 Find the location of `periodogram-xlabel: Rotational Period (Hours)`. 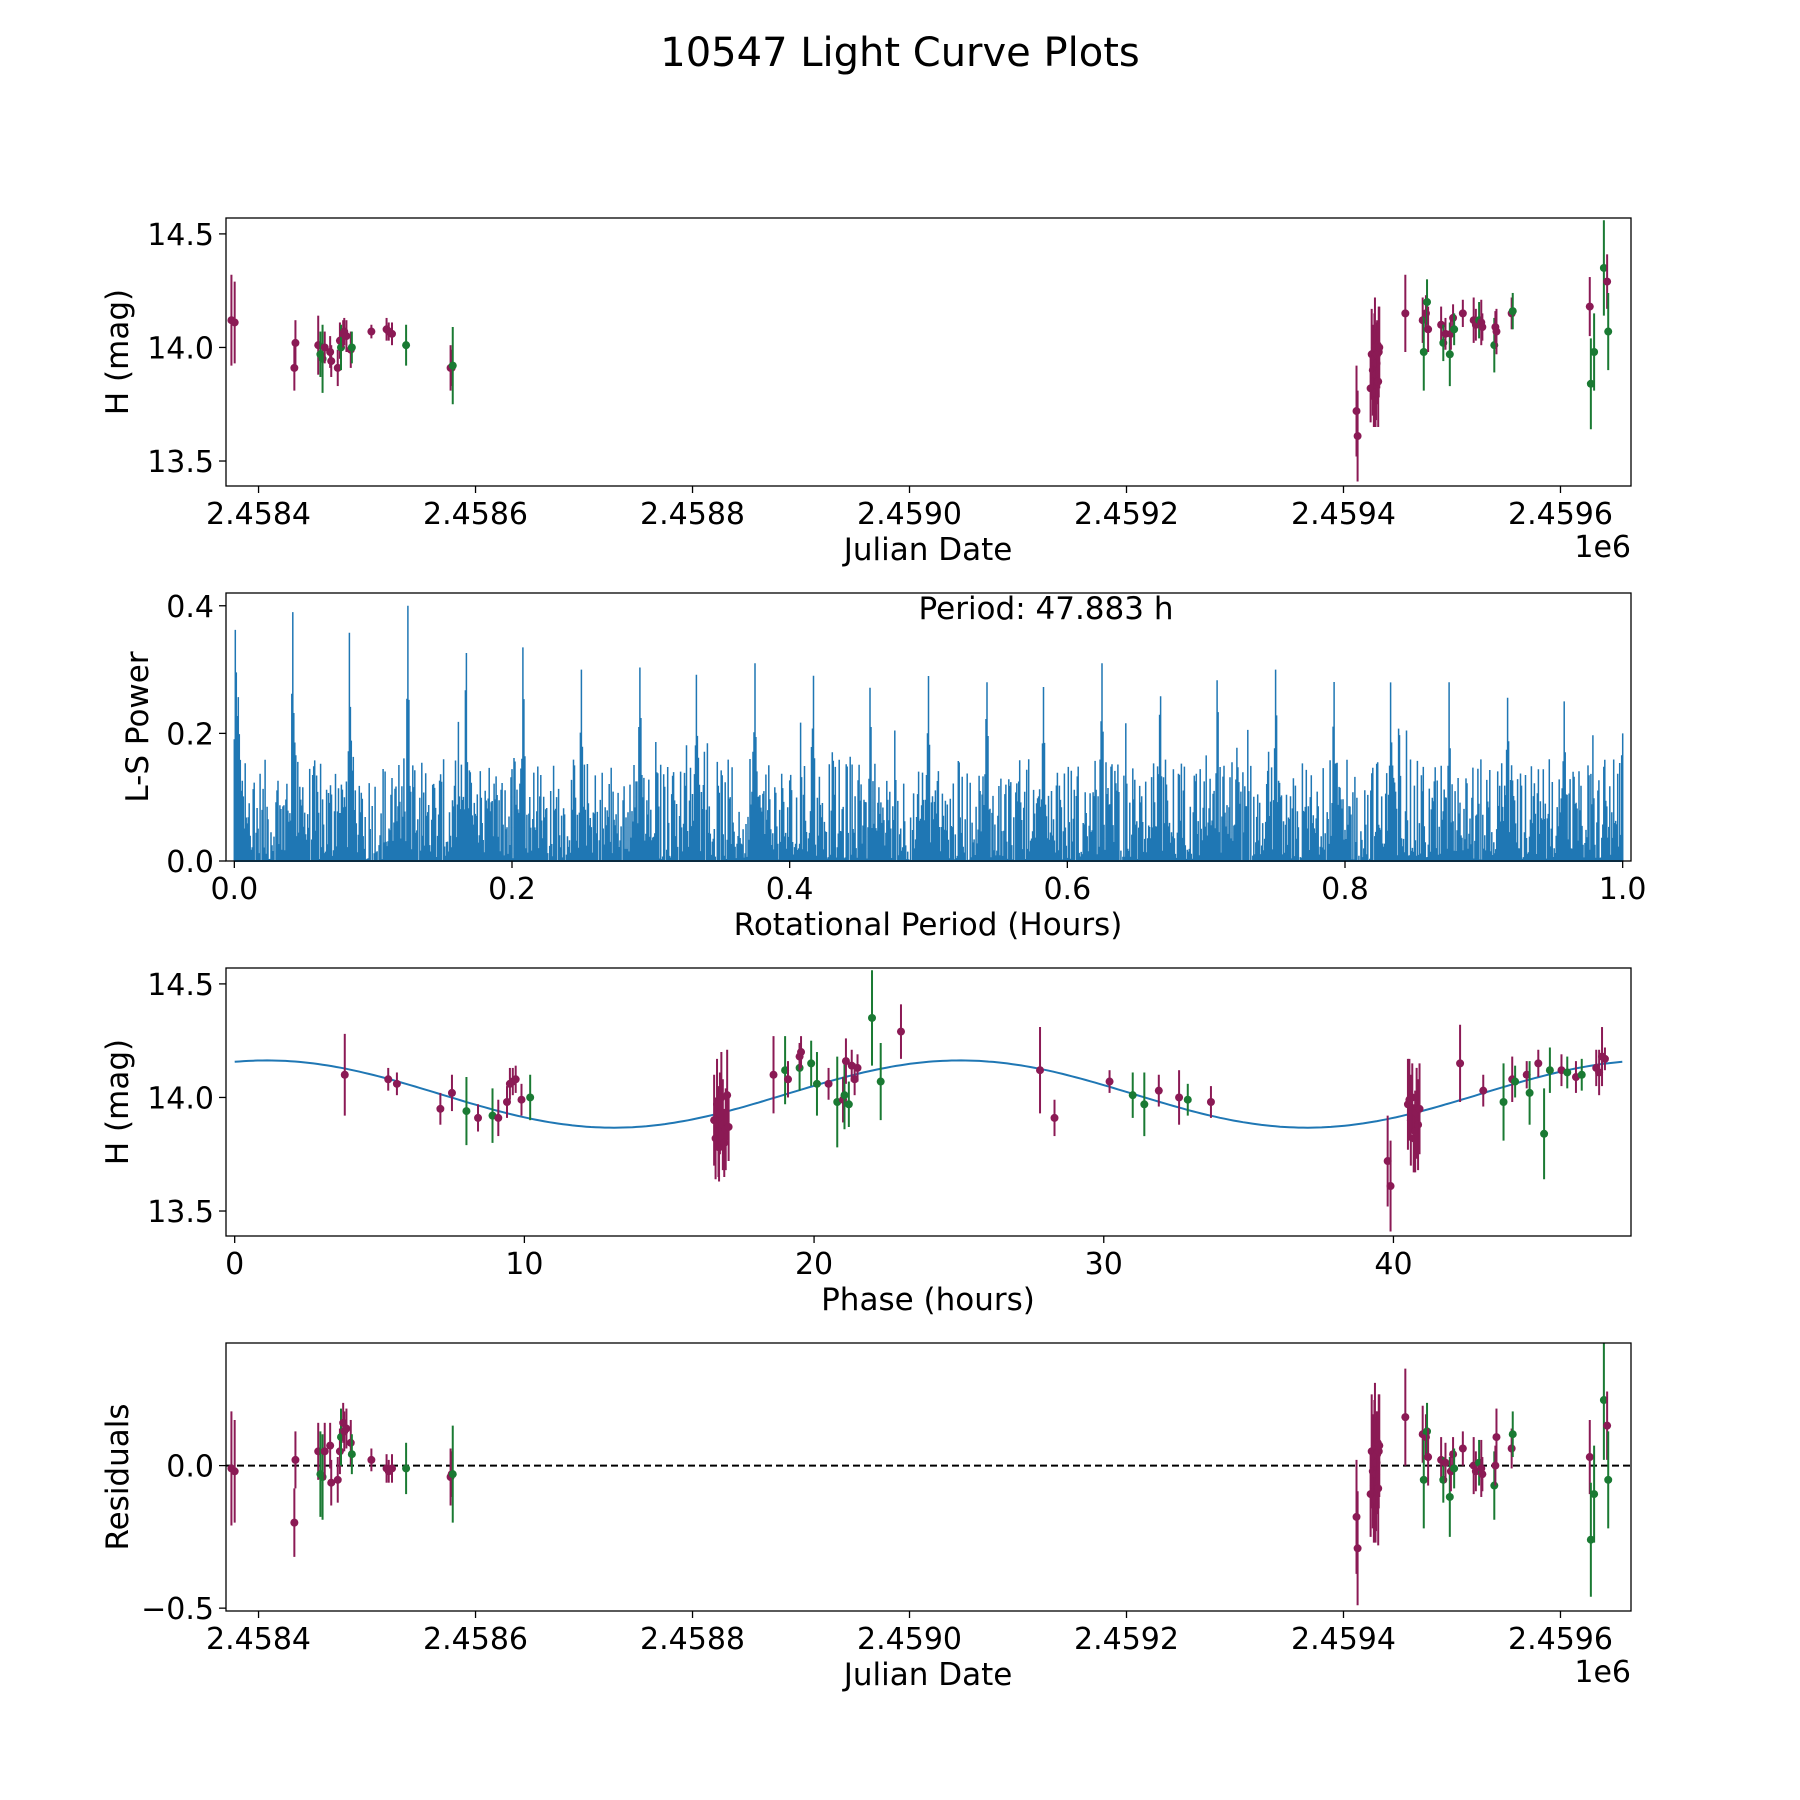

periodogram-xlabel: Rotational Period (Hours) is located at coordinates (928, 925).